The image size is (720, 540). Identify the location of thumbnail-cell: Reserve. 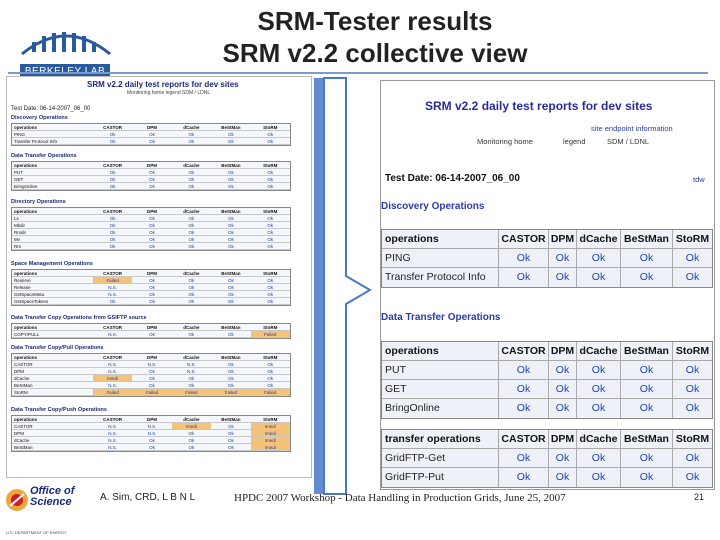
(22, 280).